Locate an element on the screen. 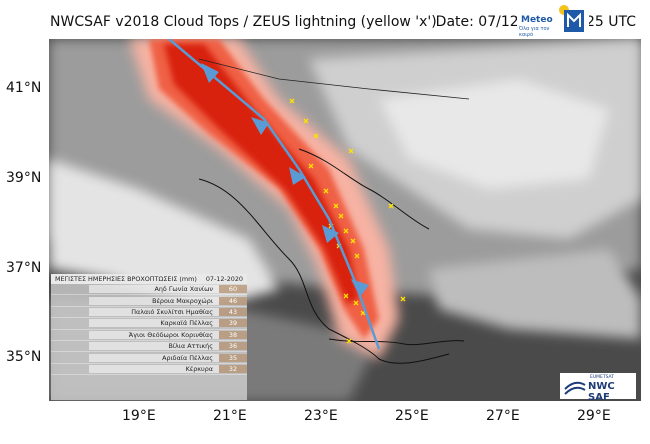 Image resolution: width=650 pixels, height=444 pixels. station-name: Καρκαϊά Πέλλας is located at coordinates (154, 323).